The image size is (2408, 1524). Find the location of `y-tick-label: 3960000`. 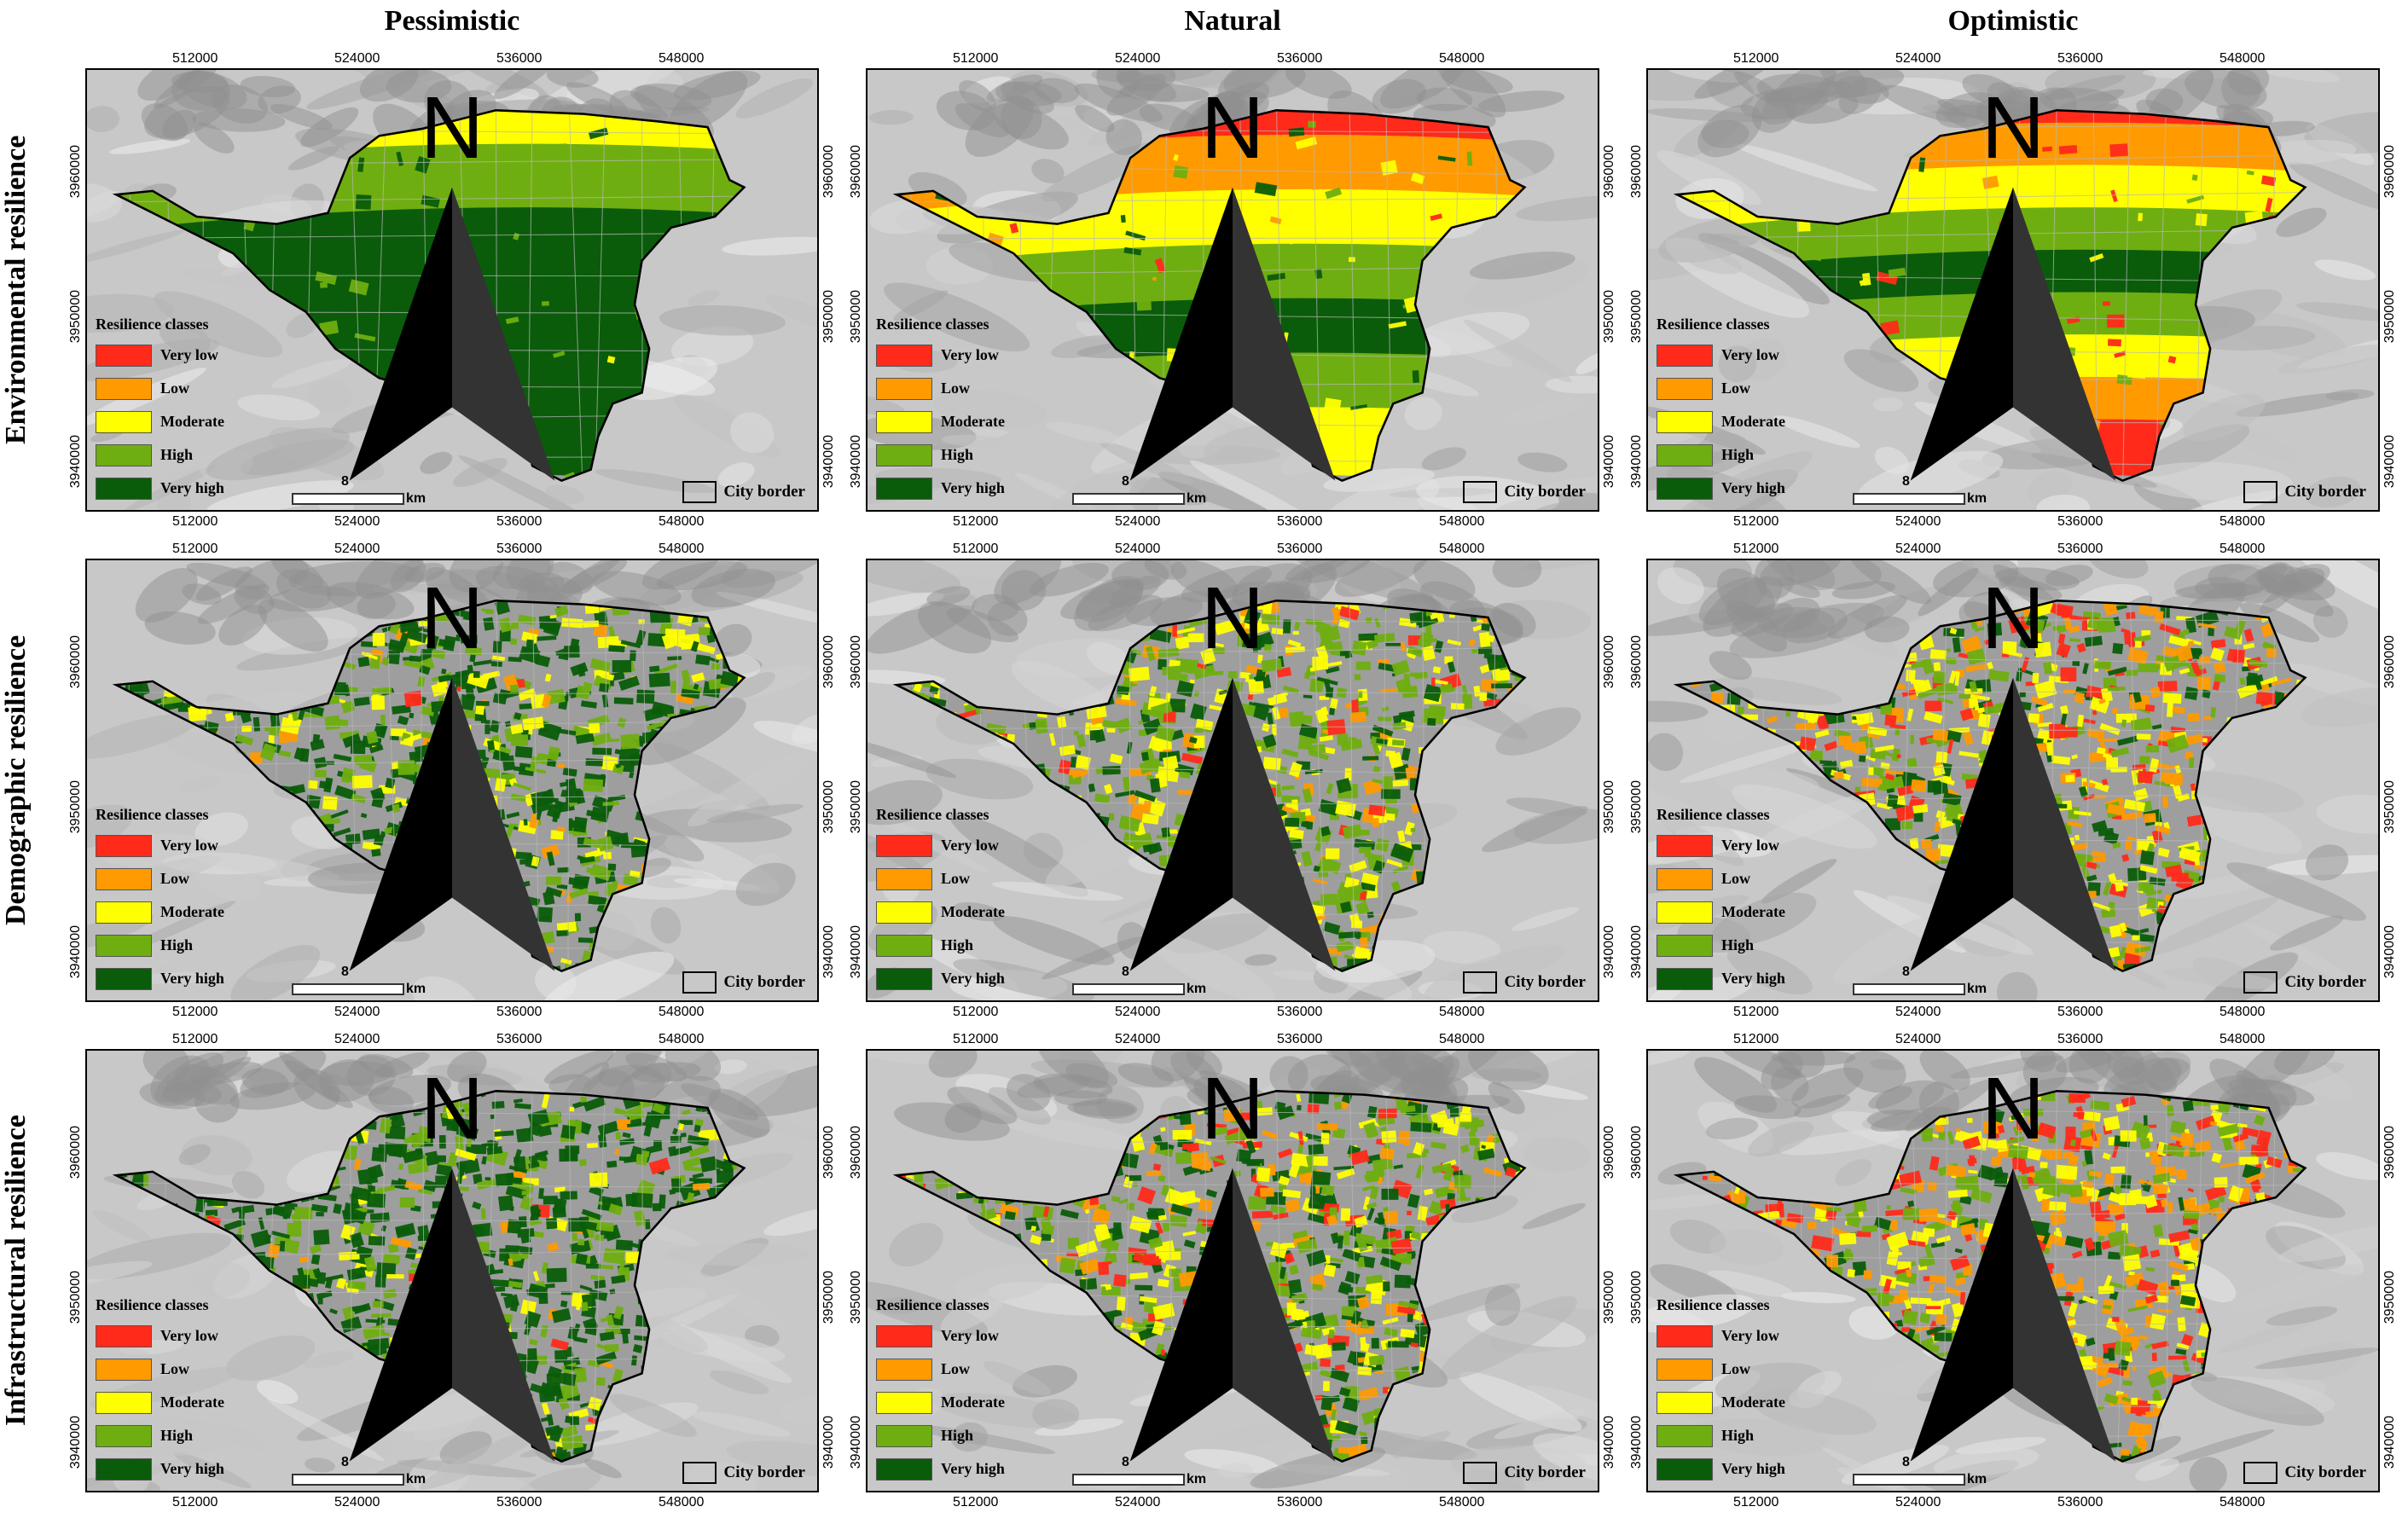

y-tick-label: 3960000 is located at coordinates (1609, 172).